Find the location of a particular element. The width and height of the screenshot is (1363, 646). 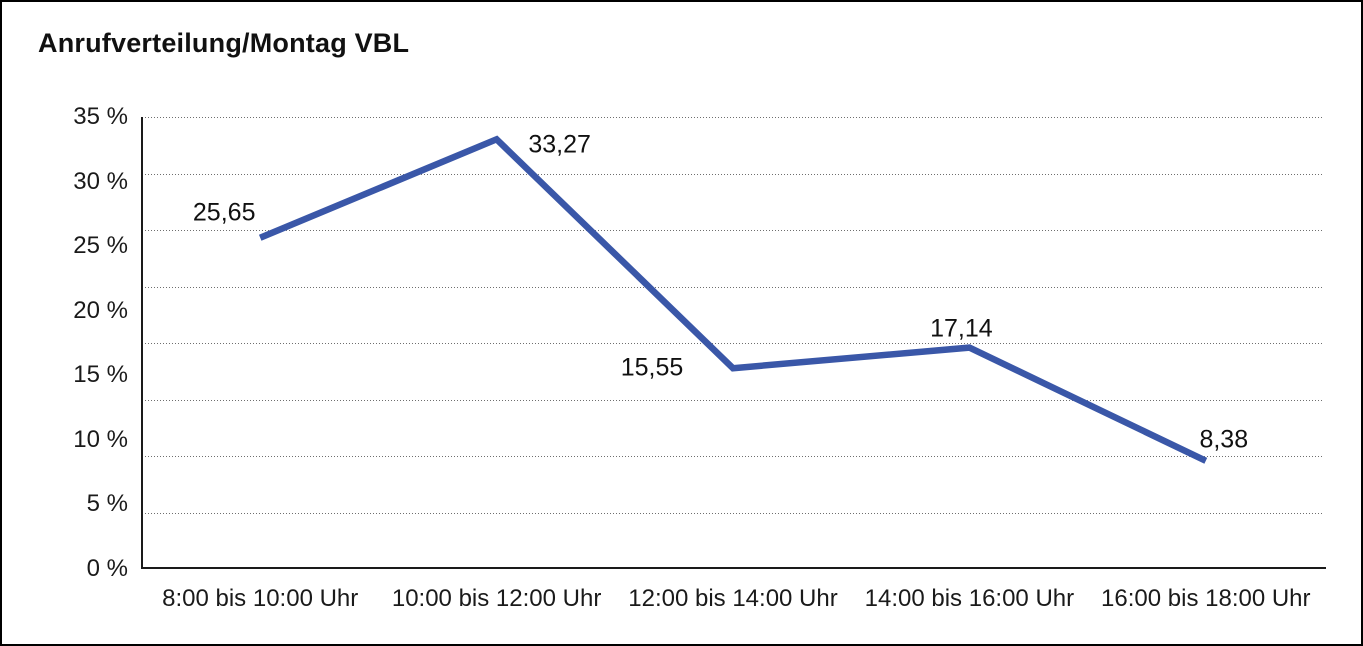

y-axis-tick-label: 15 % is located at coordinates (100, 375).